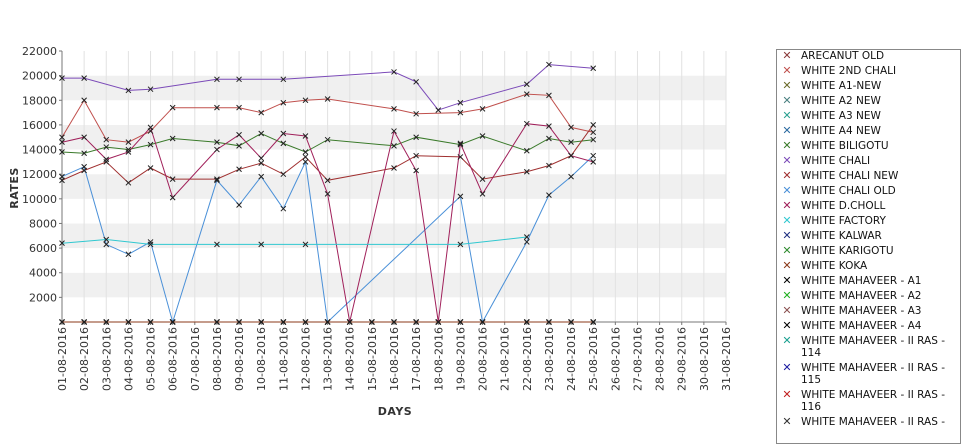 The height and width of the screenshot is (444, 975). Describe the element at coordinates (873, 401) in the screenshot. I see `legend-label: WHITE MAHAVEER - II RAS - 116` at that location.